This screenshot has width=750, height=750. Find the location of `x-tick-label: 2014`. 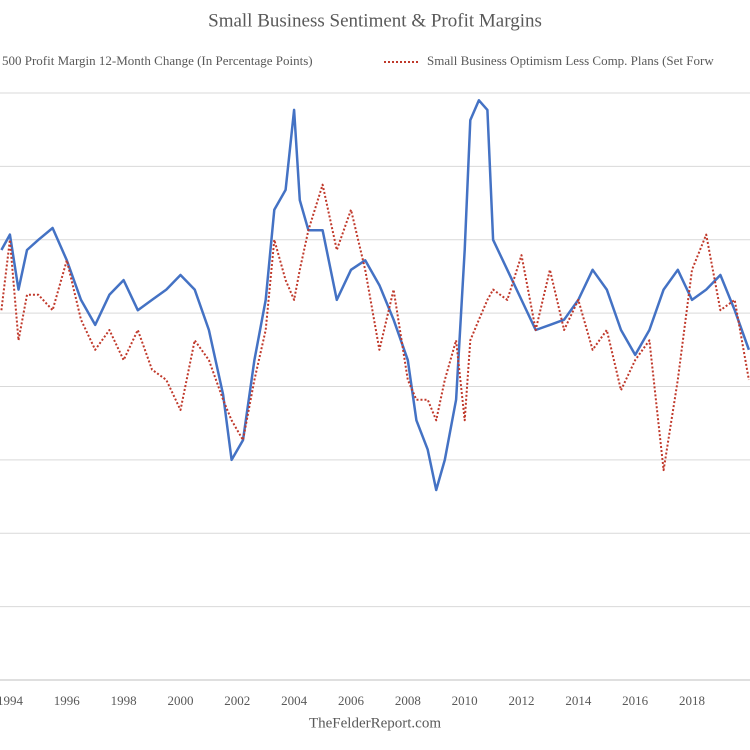

x-tick-label: 2014 is located at coordinates (578, 700).